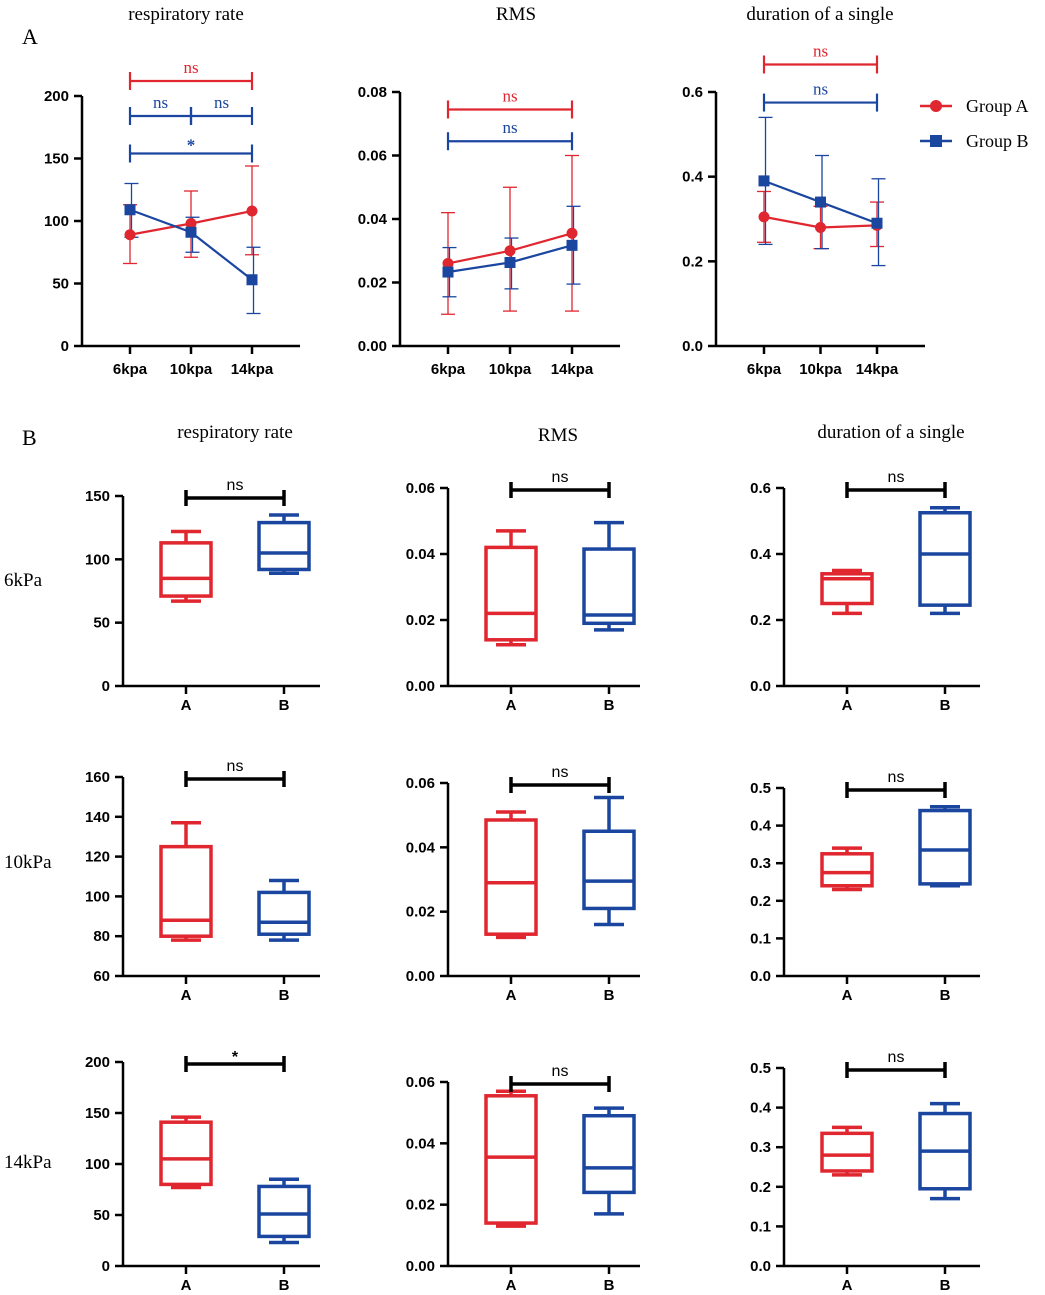 The height and width of the screenshot is (1295, 1045). Describe the element at coordinates (97, 496) in the screenshot. I see `y-tick-label: 150` at that location.